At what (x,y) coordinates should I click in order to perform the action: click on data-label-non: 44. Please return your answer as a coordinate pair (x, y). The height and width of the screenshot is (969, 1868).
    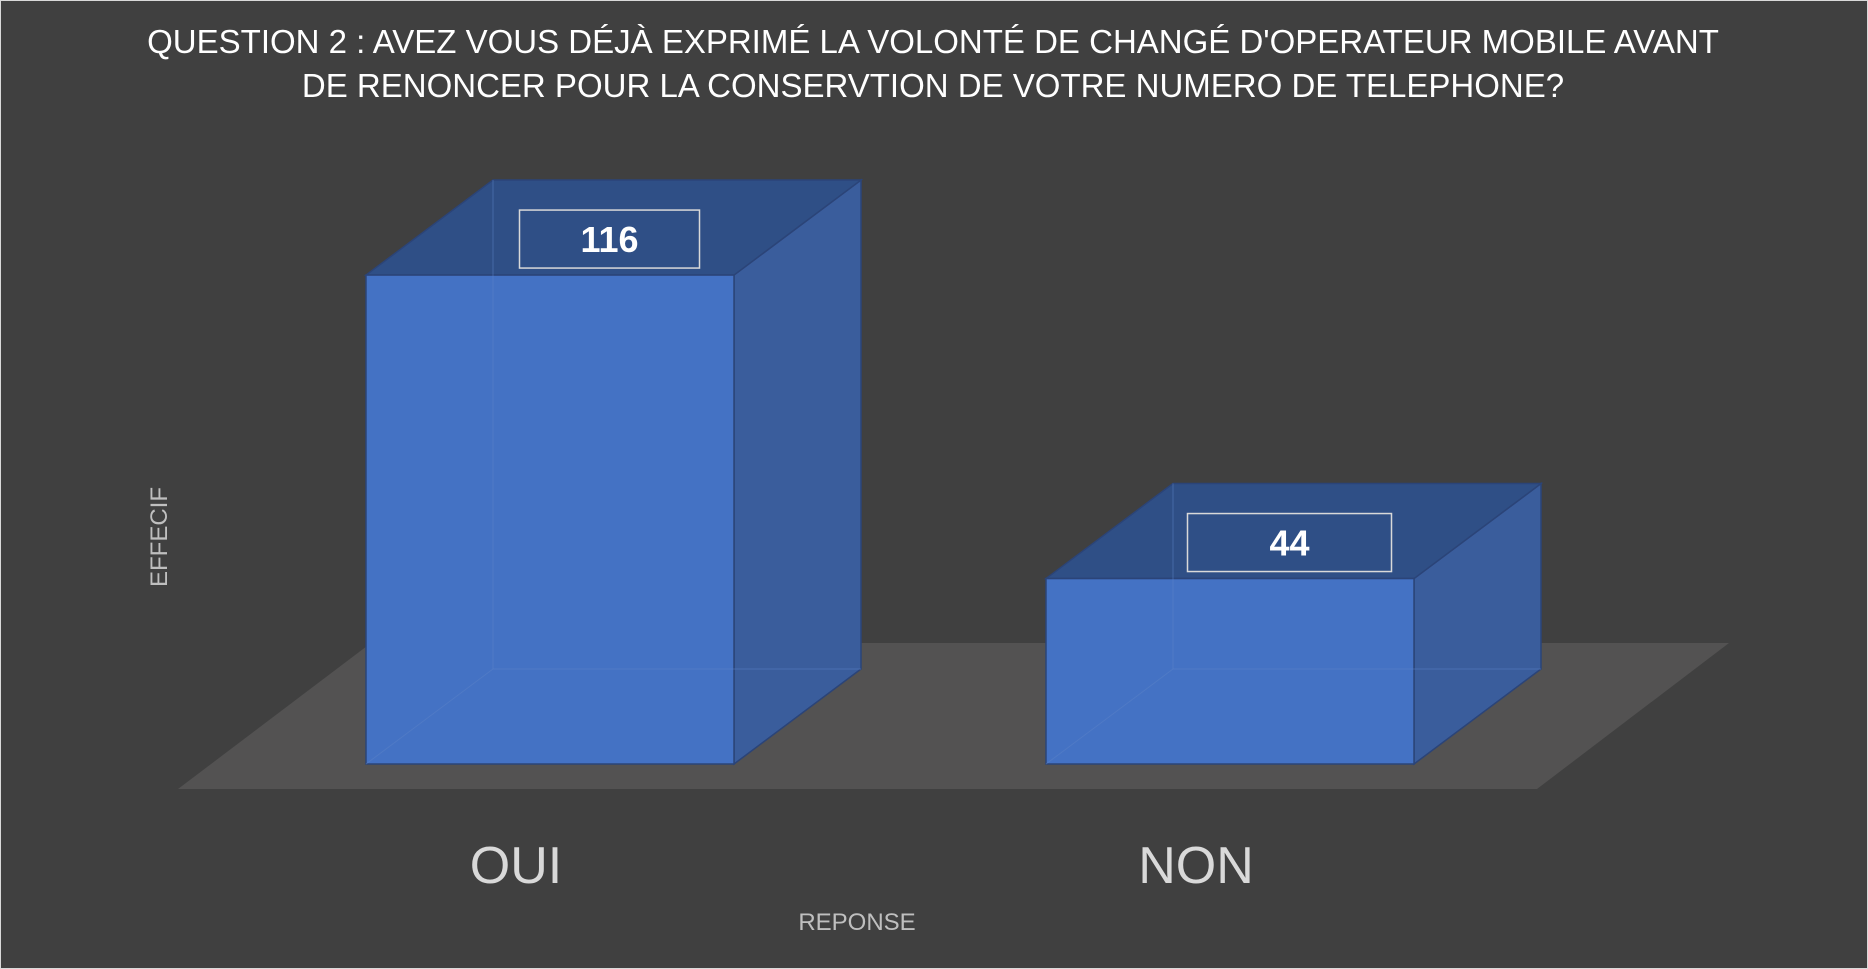
    Looking at the image, I should click on (1289, 543).